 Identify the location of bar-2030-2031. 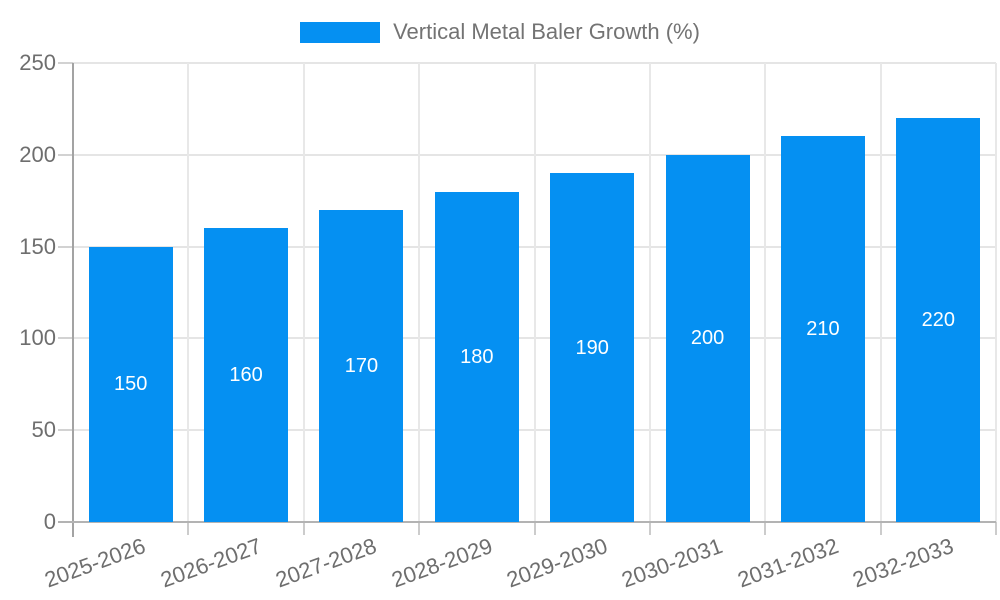
(707, 338).